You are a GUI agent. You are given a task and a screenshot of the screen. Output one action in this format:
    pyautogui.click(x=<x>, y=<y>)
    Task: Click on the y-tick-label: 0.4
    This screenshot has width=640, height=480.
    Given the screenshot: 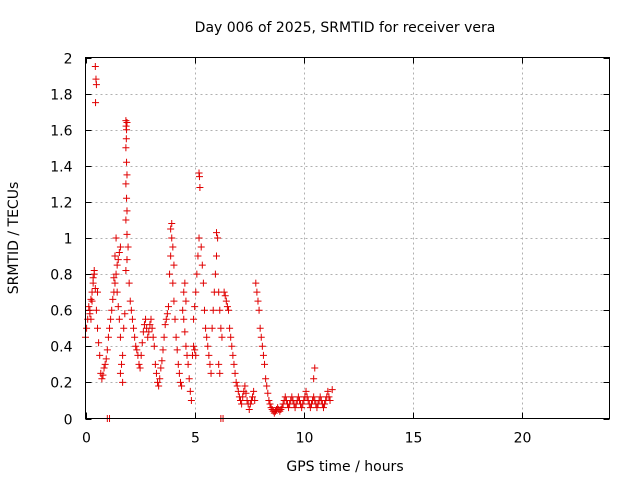 What is the action you would take?
    pyautogui.click(x=61, y=348)
    